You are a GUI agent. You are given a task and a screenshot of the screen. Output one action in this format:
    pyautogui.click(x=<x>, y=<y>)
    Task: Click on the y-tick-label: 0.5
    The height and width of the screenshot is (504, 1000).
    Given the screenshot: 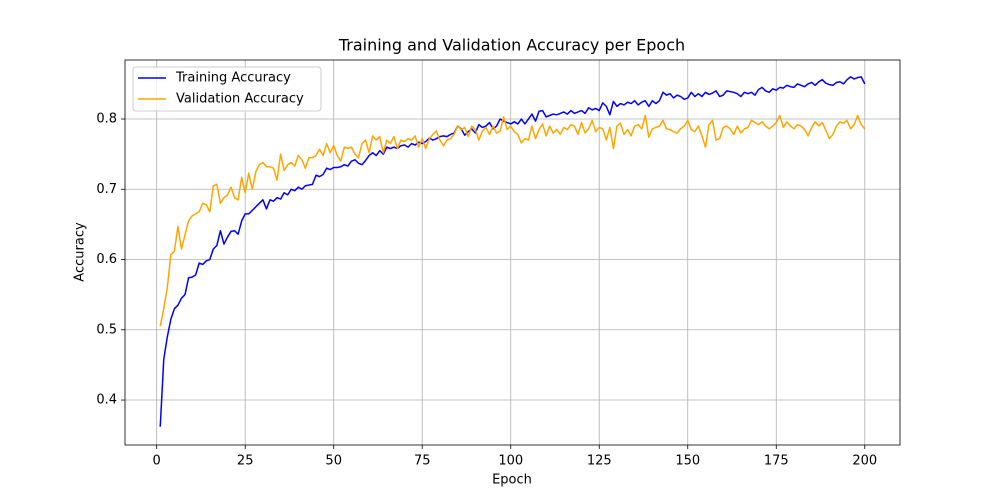 What is the action you would take?
    pyautogui.click(x=106, y=329)
    